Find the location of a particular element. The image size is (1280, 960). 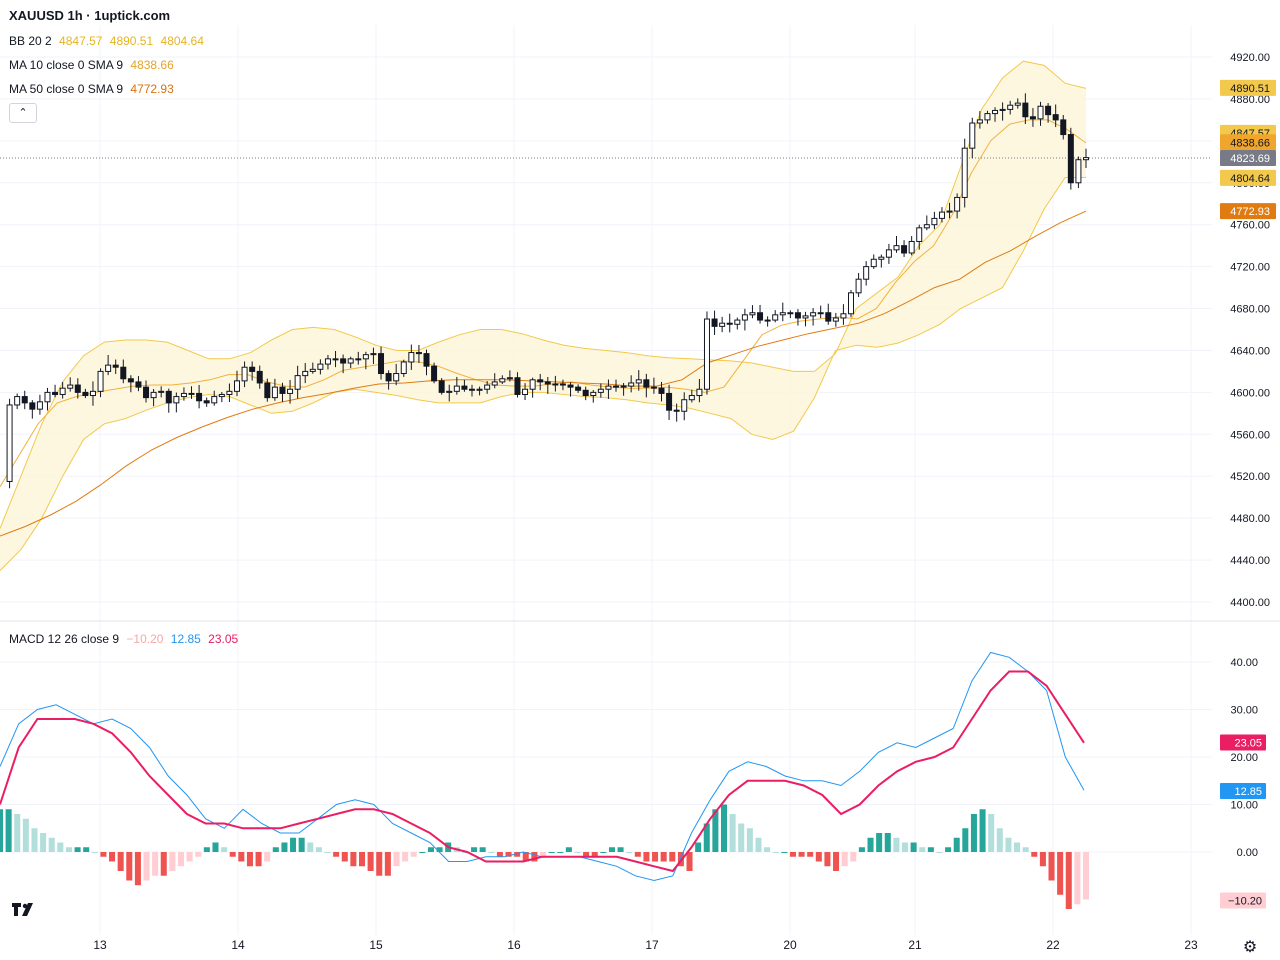

x-tick-label: 13 is located at coordinates (100, 945).